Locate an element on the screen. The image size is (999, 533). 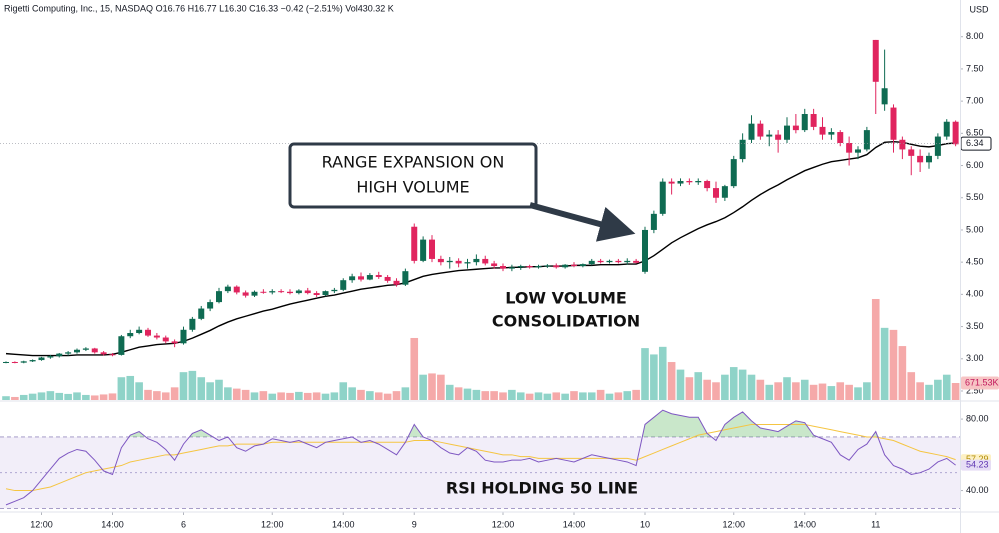
y-tick-label: 3.00 is located at coordinates (975, 358).